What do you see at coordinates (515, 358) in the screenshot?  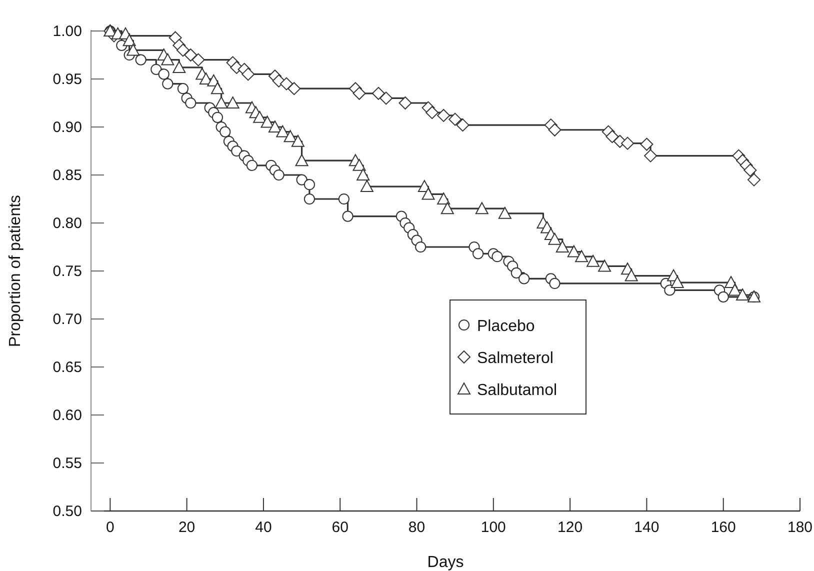 I see `legend-label: Salmeterol` at bounding box center [515, 358].